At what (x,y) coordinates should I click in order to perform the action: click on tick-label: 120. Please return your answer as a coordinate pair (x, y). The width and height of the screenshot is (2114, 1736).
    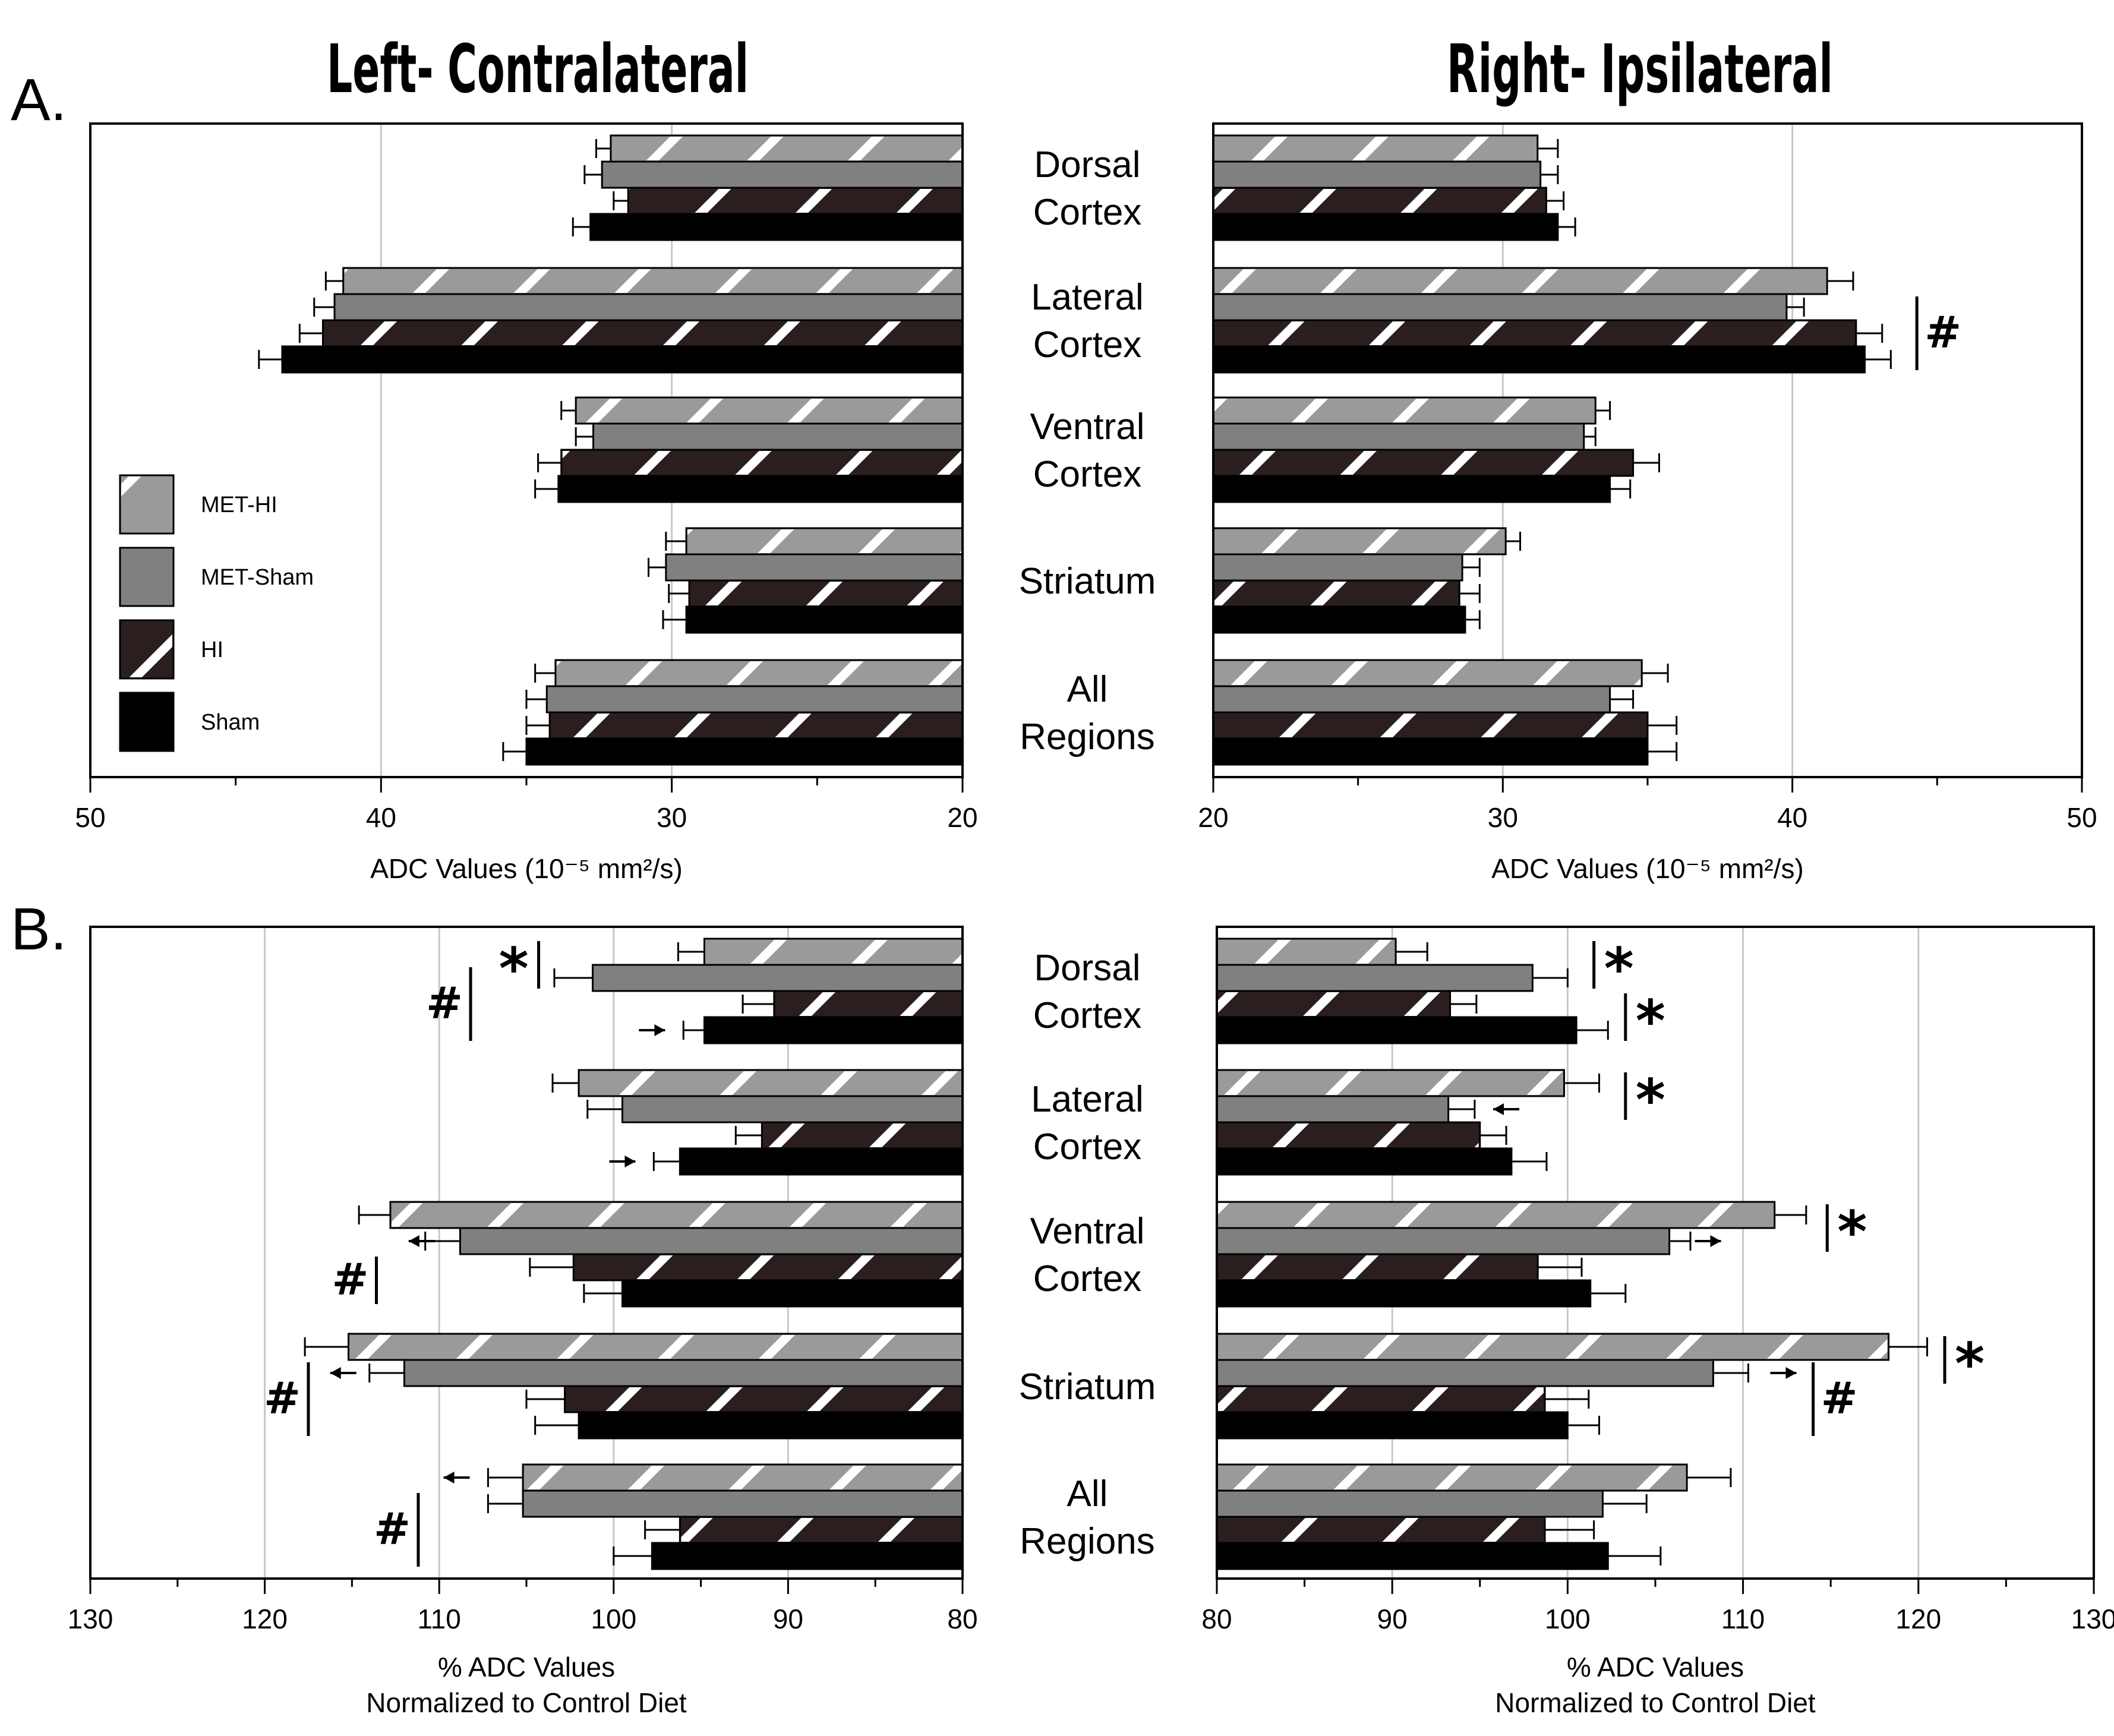
    Looking at the image, I should click on (265, 1619).